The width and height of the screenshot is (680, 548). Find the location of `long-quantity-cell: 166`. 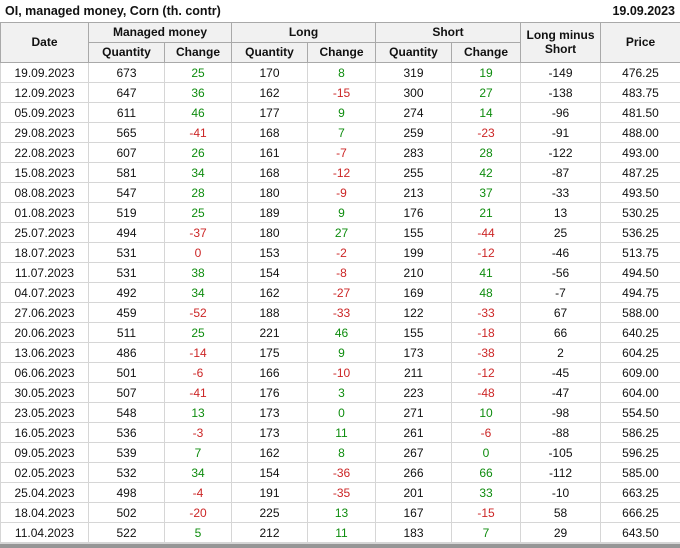

long-quantity-cell: 166 is located at coordinates (269, 372).